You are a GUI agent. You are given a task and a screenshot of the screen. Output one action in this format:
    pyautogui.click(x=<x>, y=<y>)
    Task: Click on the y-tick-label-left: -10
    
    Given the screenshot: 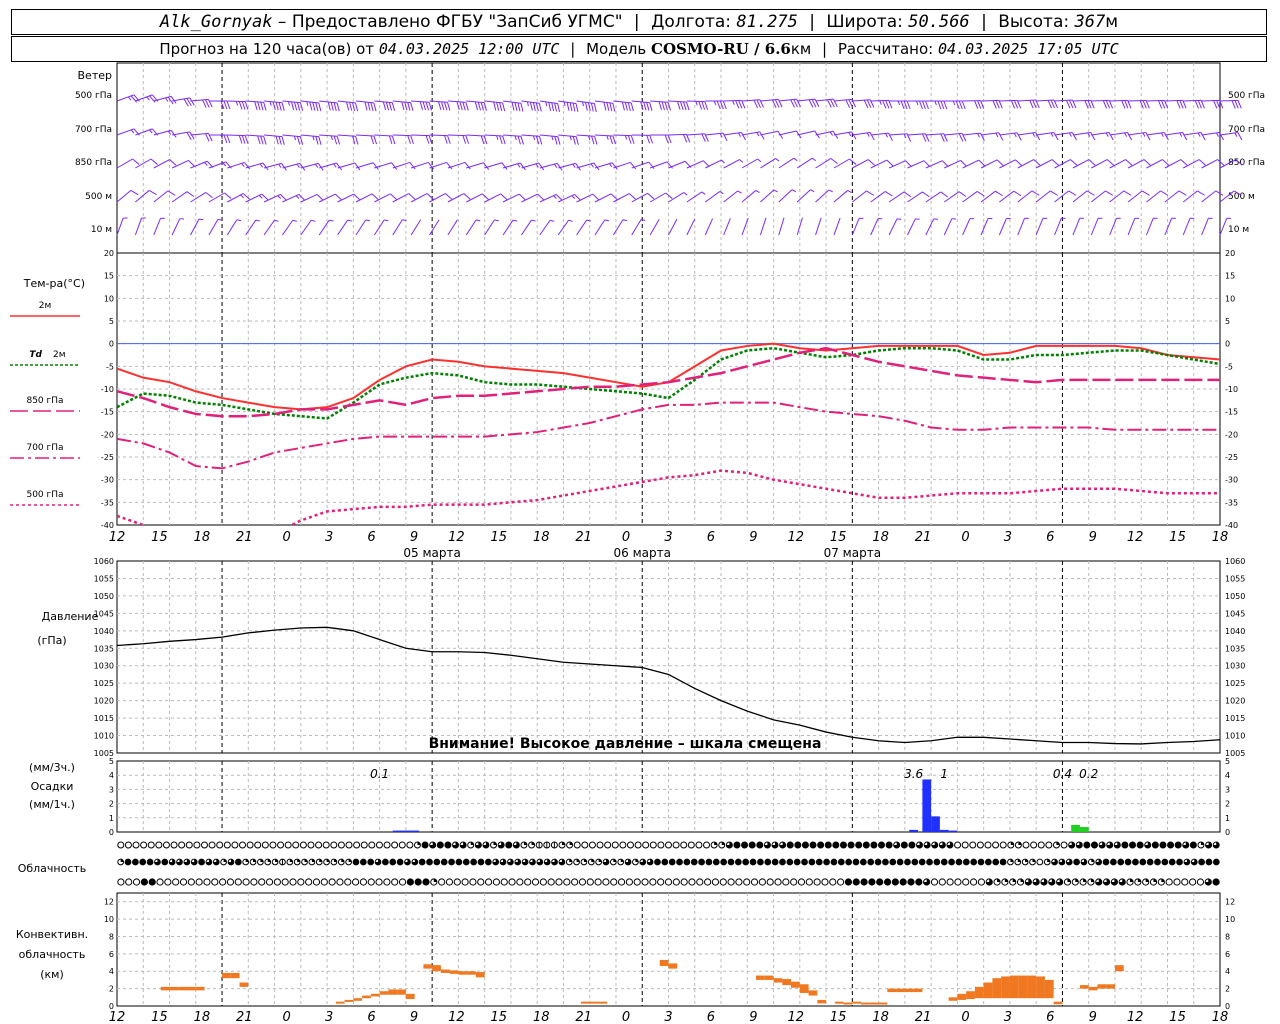 What is the action you would take?
    pyautogui.click(x=107, y=389)
    